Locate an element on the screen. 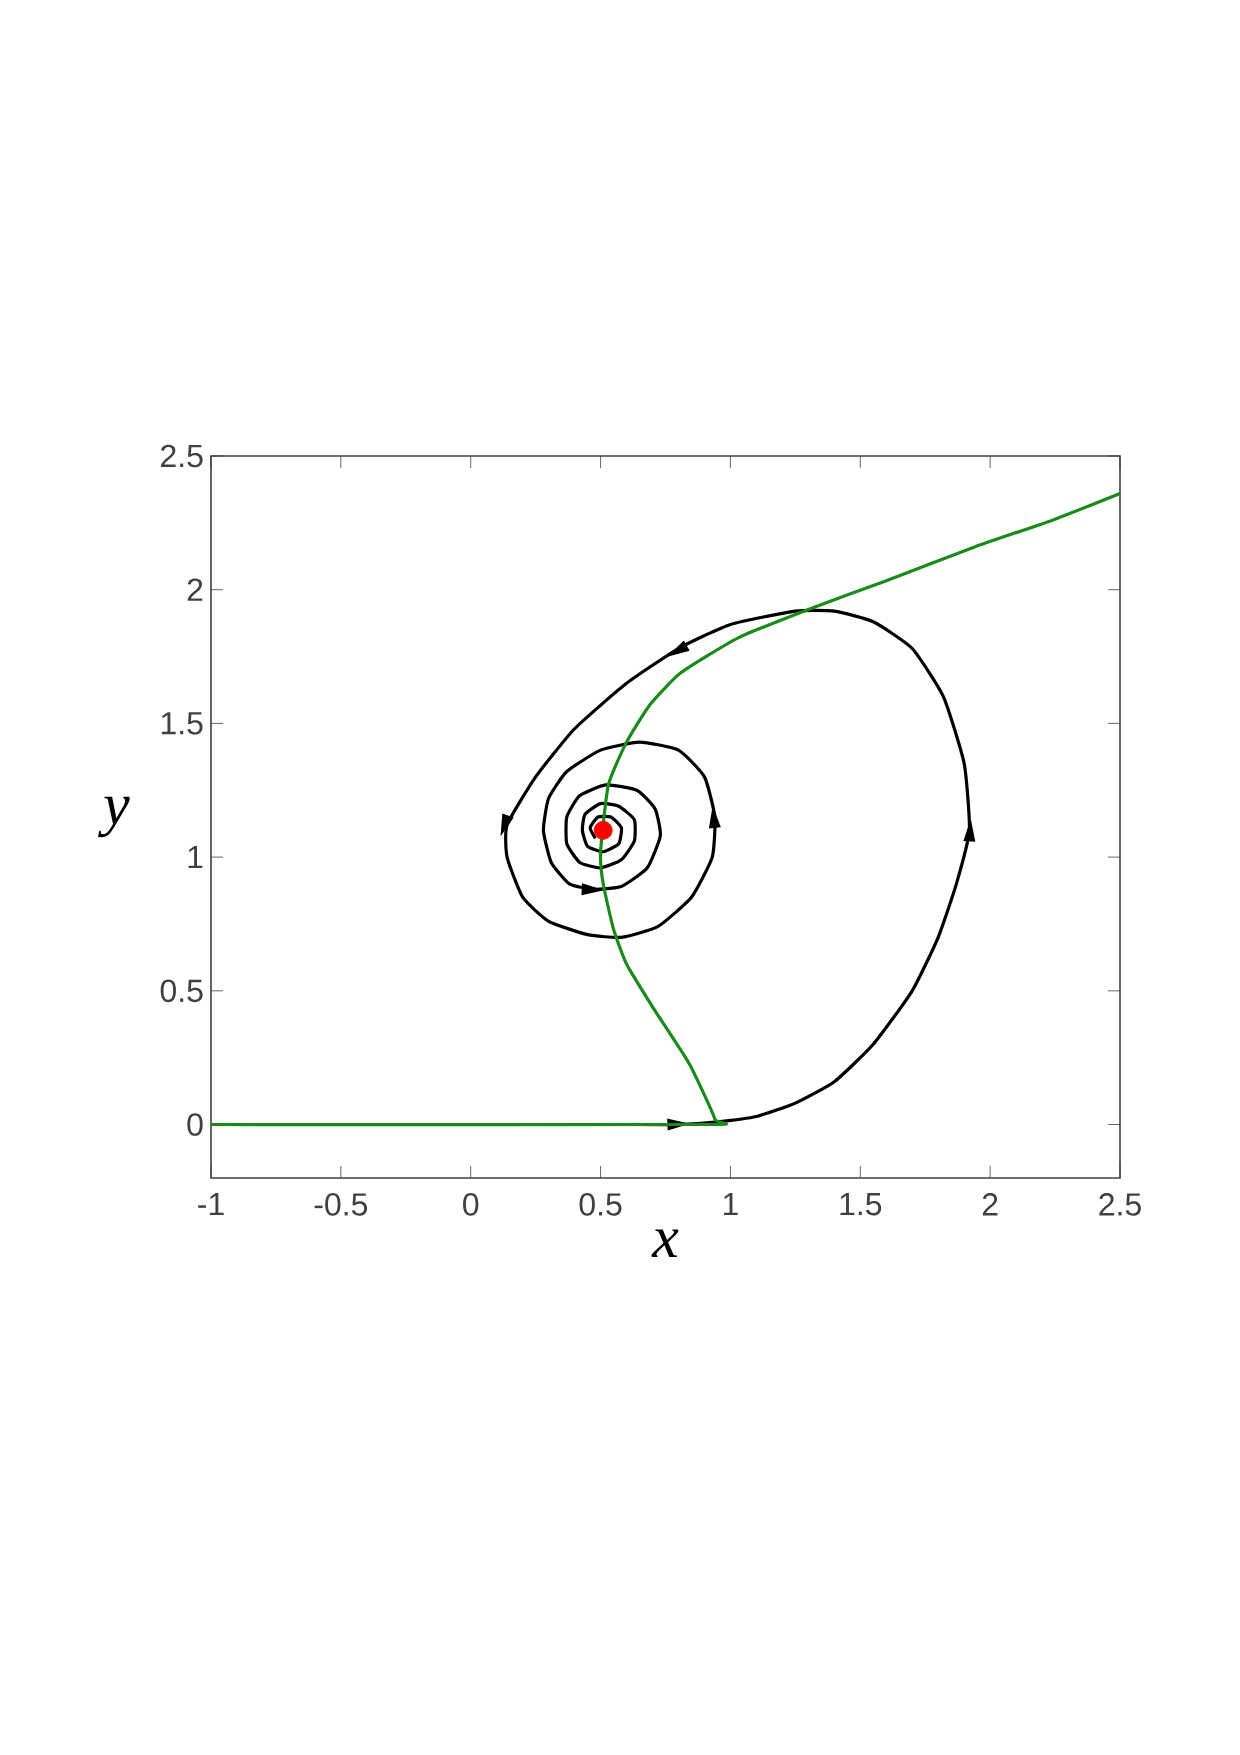  y-tick-label: 1 is located at coordinates (195, 857).